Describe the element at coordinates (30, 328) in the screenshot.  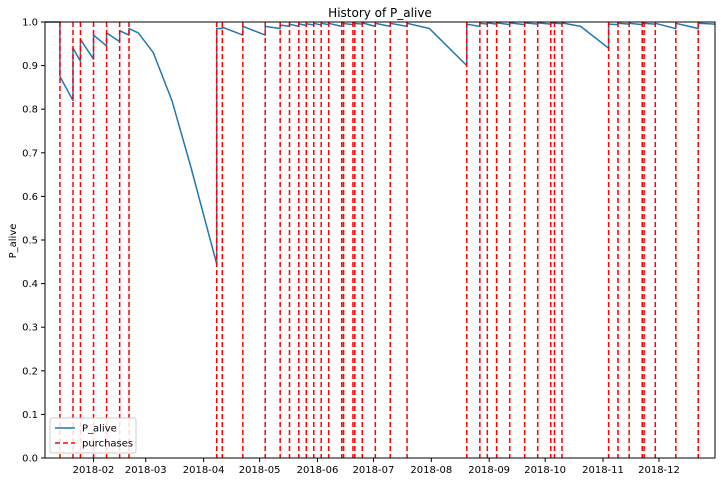
I see `y-tick-label: 0.3` at that location.